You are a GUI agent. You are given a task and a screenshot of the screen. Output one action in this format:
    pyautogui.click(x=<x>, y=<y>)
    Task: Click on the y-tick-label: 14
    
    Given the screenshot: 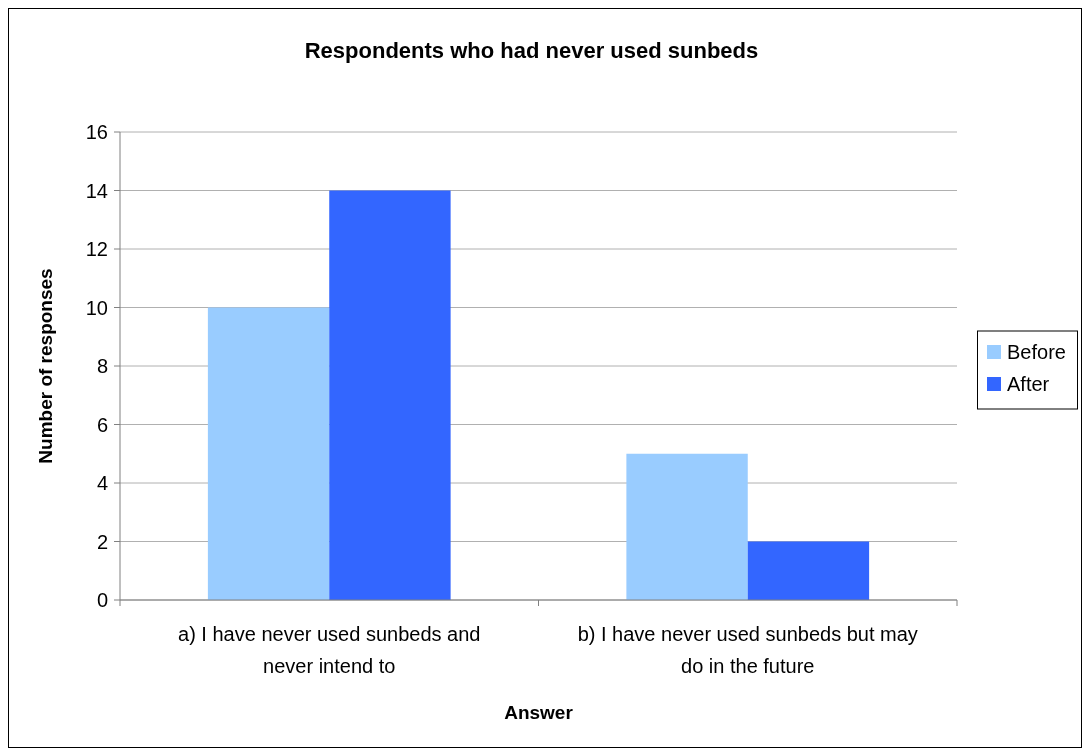 What is the action you would take?
    pyautogui.click(x=96, y=190)
    